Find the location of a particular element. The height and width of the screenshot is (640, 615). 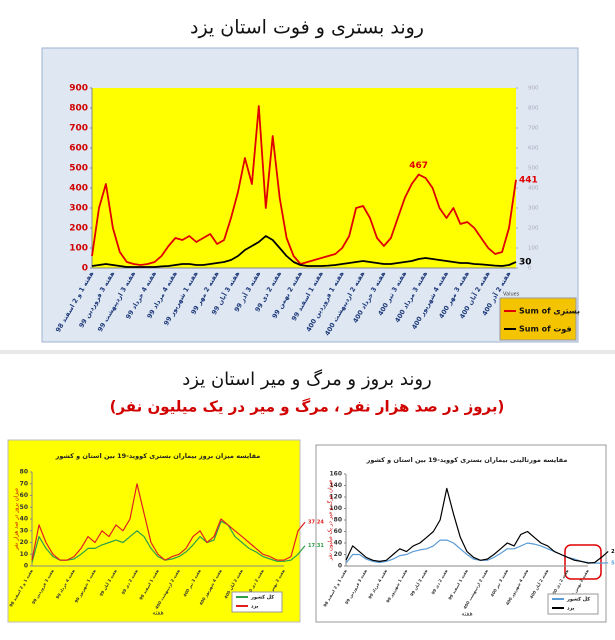

y-axis-label: میزان مرگ و میر در یک میلیون نفر is located at coordinates (330, 521).